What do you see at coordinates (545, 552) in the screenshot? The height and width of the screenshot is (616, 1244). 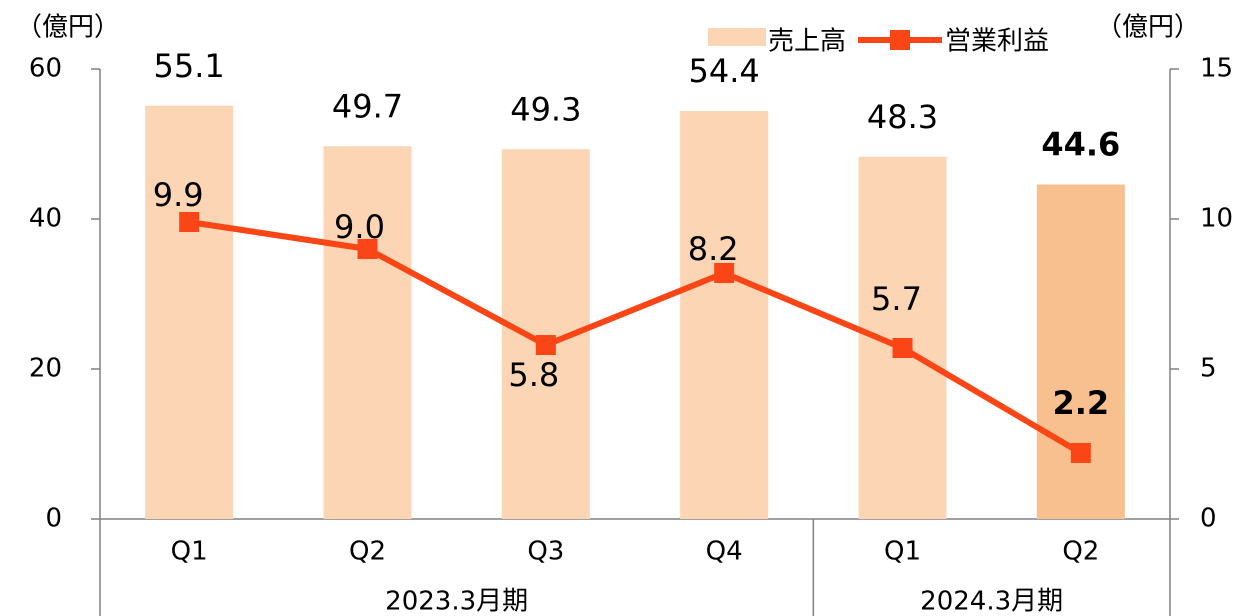 I see `x-tick-label: Q3` at bounding box center [545, 552].